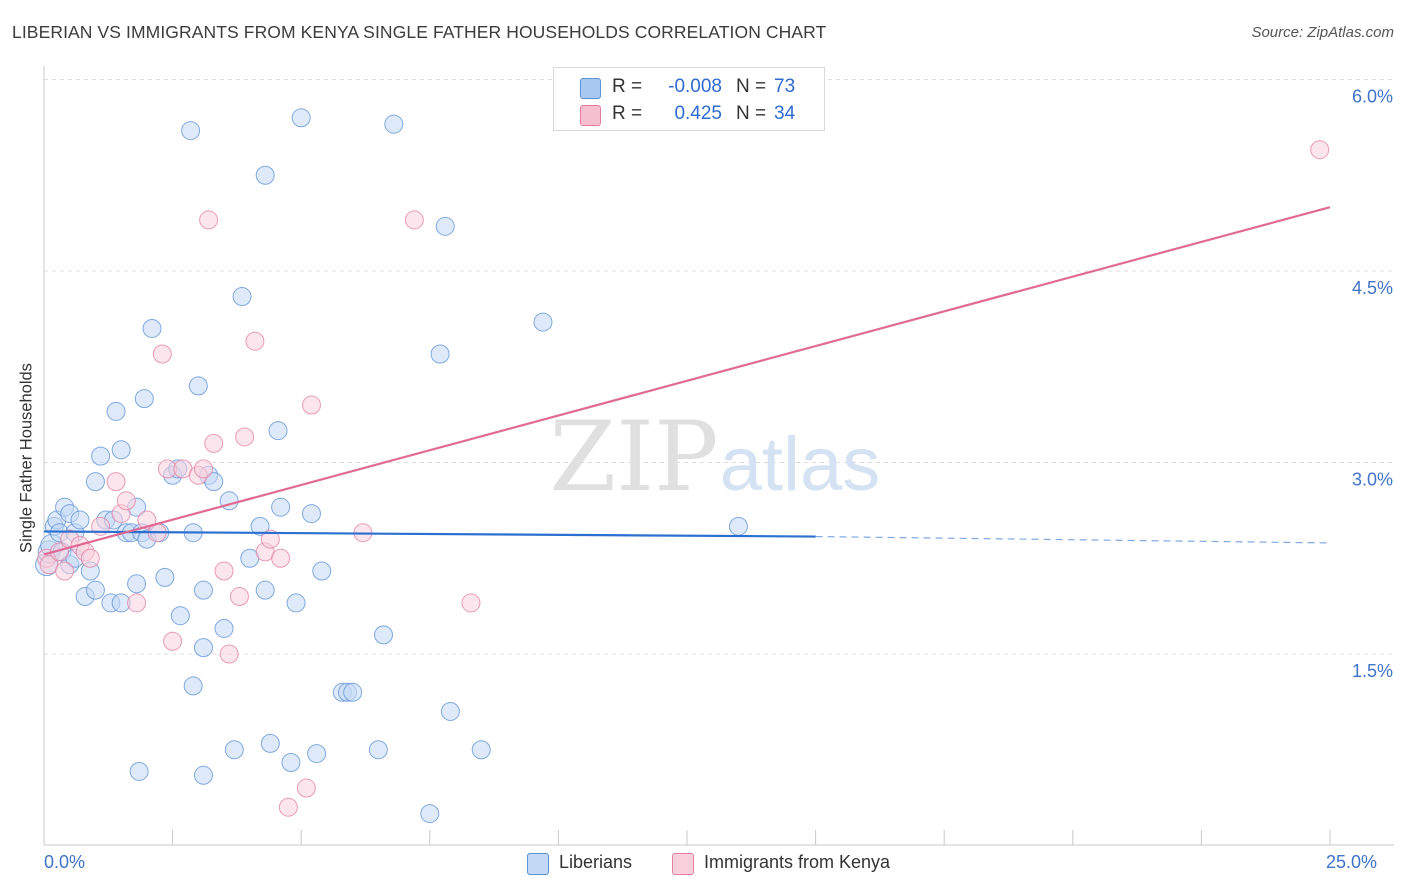  I want to click on legend-label-kenya: Immigrants from Kenya, so click(797, 862).